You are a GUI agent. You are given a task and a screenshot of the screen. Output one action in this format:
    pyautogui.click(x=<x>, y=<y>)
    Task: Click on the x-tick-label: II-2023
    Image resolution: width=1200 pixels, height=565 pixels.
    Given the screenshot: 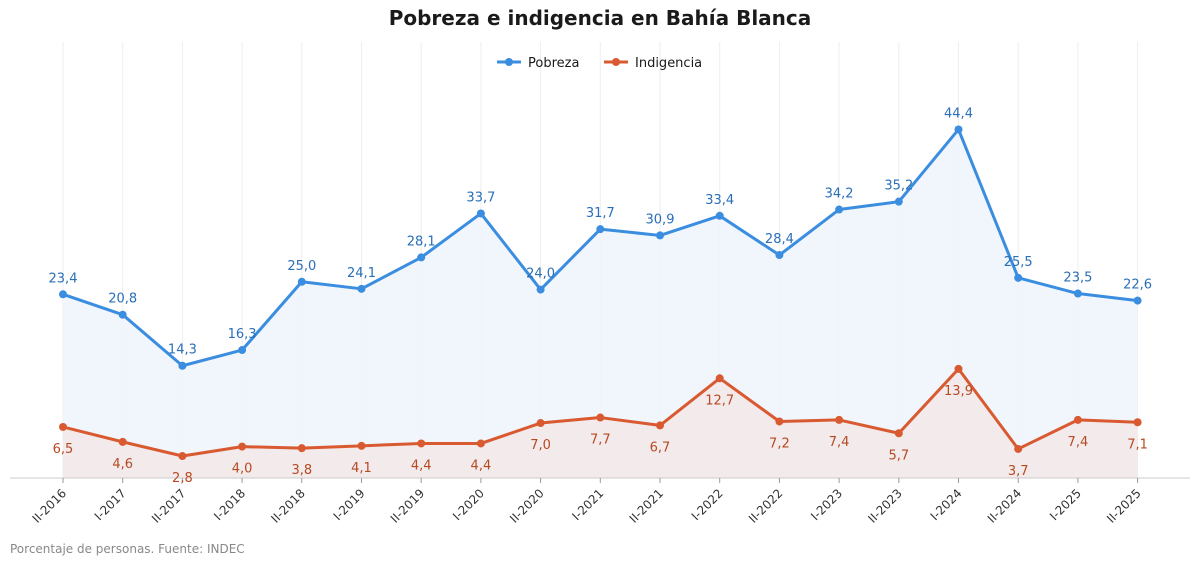 What is the action you would take?
    pyautogui.click(x=885, y=506)
    